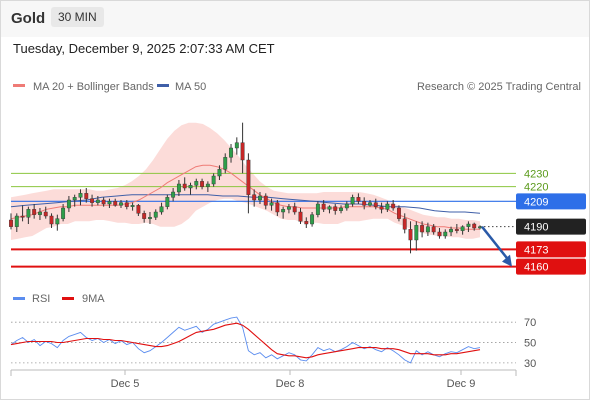 The image size is (590, 400). I want to click on rsi-legend-label: RSI, so click(41, 299).